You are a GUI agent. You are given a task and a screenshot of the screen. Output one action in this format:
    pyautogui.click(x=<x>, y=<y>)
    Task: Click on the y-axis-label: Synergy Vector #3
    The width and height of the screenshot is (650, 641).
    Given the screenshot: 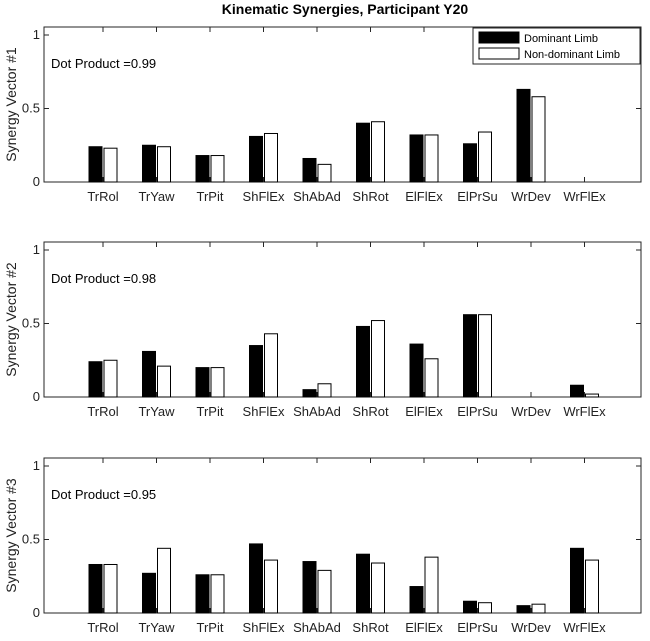 What is the action you would take?
    pyautogui.click(x=11, y=535)
    